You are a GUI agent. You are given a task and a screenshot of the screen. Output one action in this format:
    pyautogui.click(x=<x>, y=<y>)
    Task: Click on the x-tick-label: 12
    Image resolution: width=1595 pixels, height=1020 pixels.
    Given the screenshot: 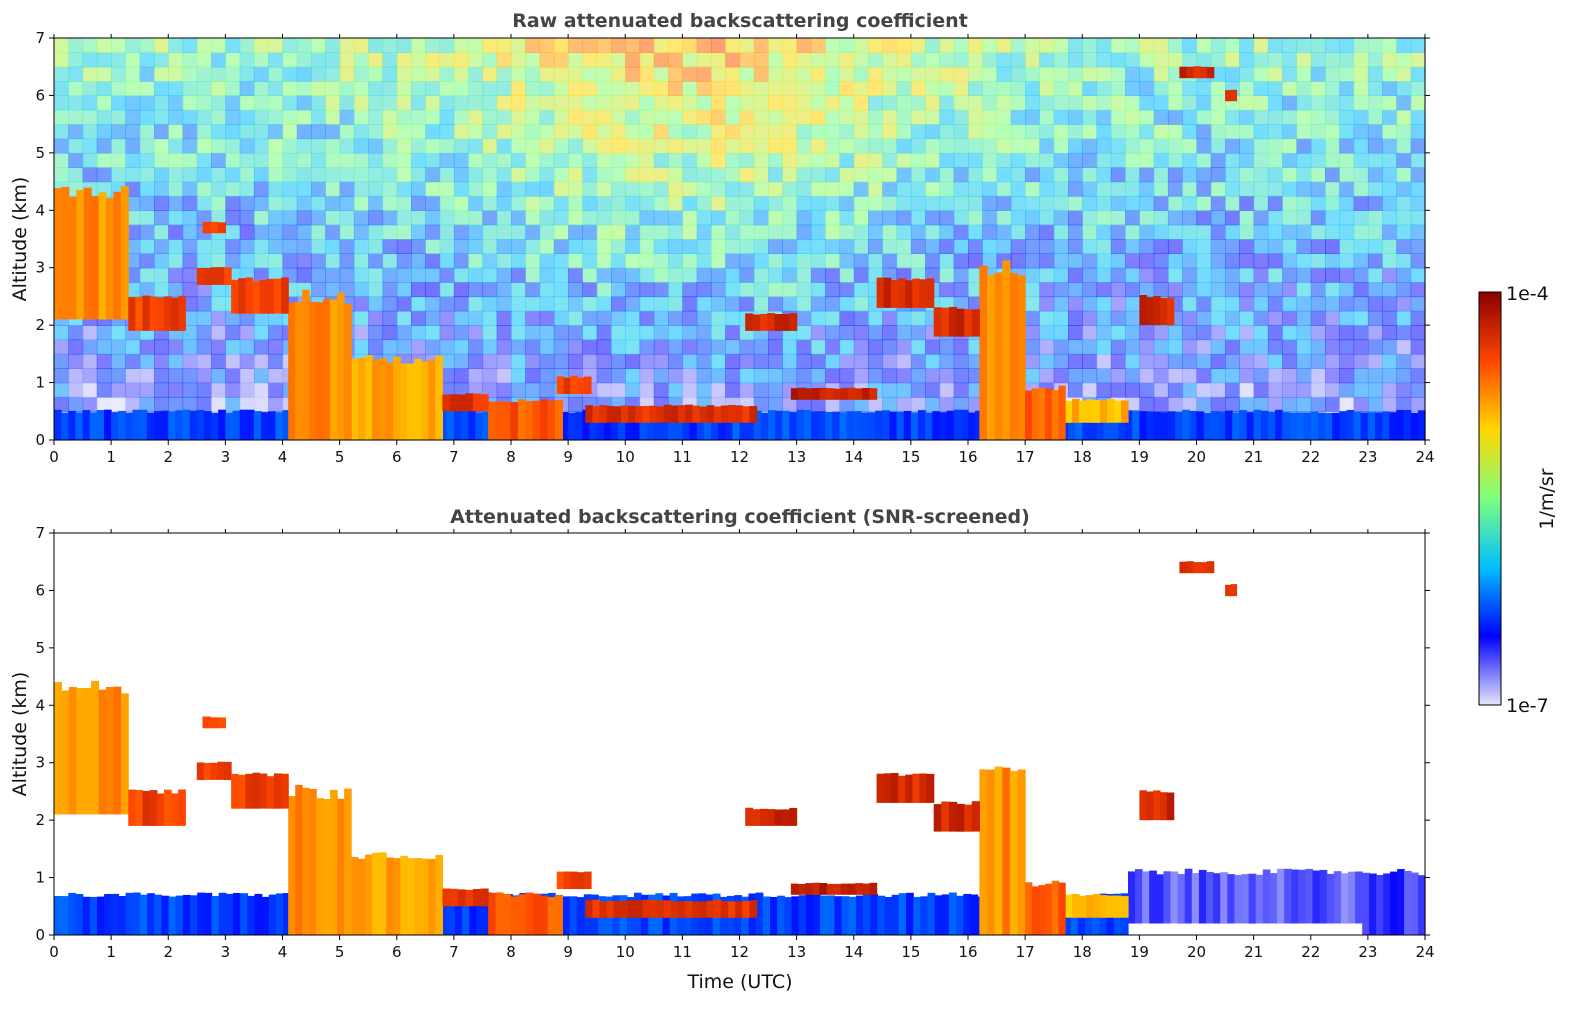 What is the action you would take?
    pyautogui.click(x=739, y=952)
    